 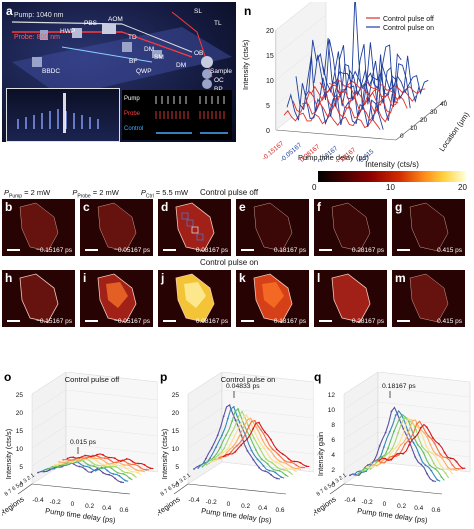 I want to click on n-y-tick: 0, so click(x=402, y=136).